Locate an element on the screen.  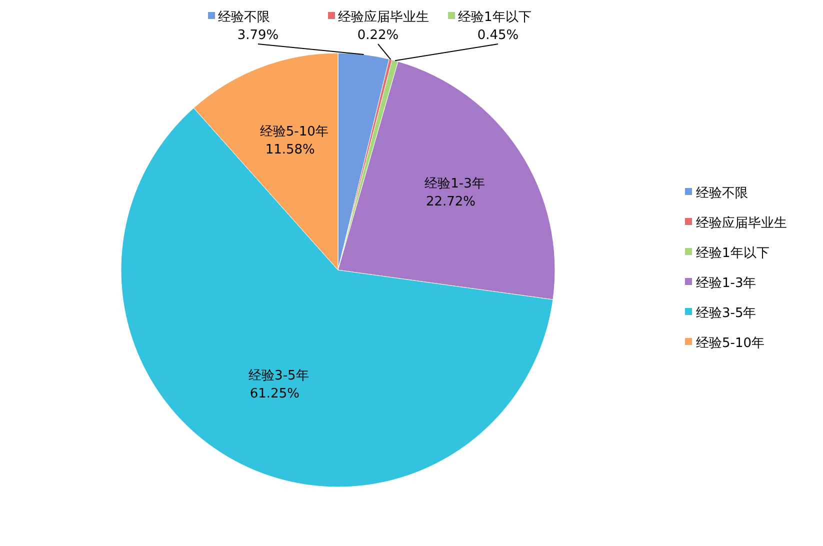
legend-label: 经验1-3年 is located at coordinates (726, 283).